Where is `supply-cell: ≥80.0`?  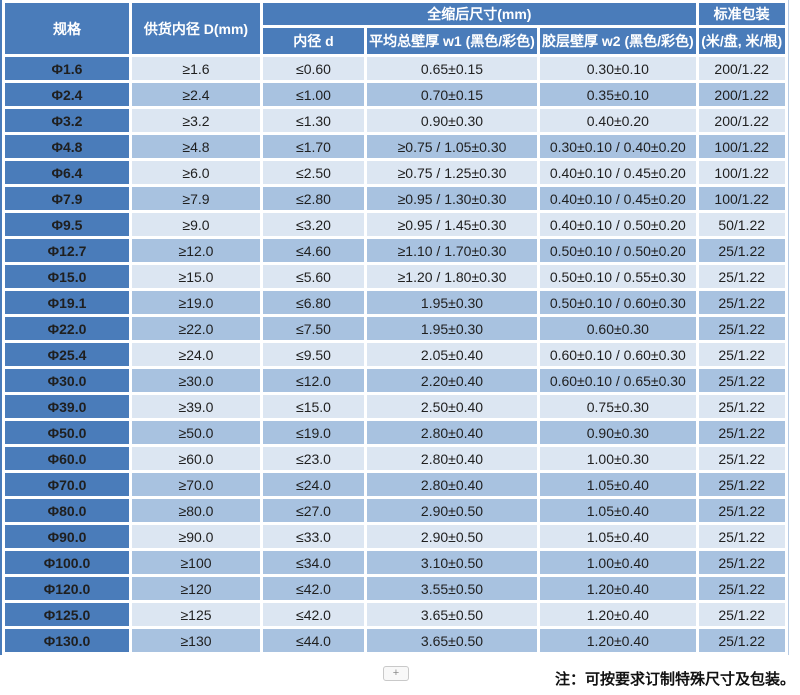
supply-cell: ≥80.0 is located at coordinates (196, 510).